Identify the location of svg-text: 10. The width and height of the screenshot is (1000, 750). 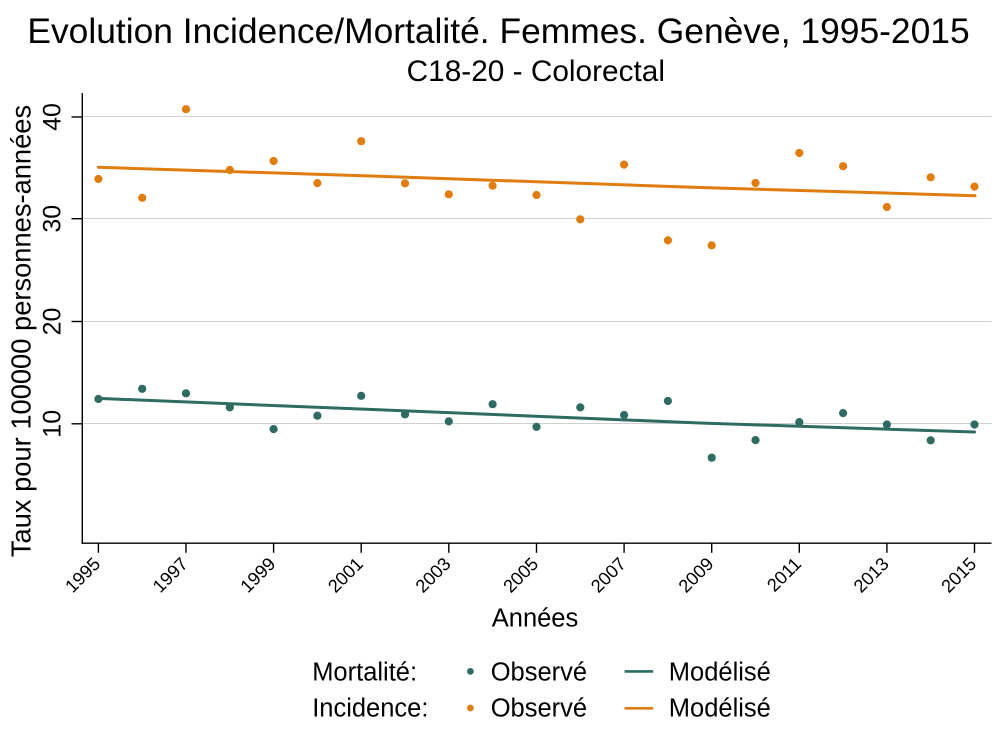
(53, 424).